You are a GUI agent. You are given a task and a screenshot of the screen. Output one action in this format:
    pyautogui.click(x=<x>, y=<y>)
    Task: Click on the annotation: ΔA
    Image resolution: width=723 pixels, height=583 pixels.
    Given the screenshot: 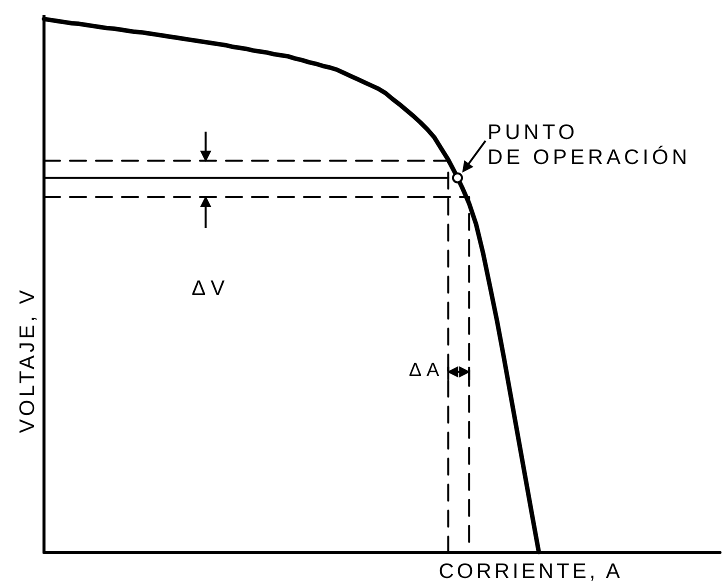 What is the action you would take?
    pyautogui.click(x=426, y=370)
    